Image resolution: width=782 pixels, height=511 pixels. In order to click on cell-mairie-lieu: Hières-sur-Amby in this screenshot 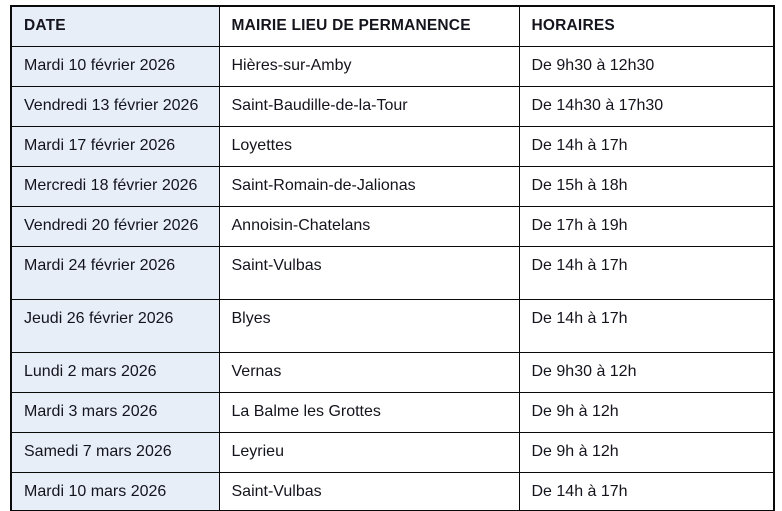, I will do `click(369, 66)`.